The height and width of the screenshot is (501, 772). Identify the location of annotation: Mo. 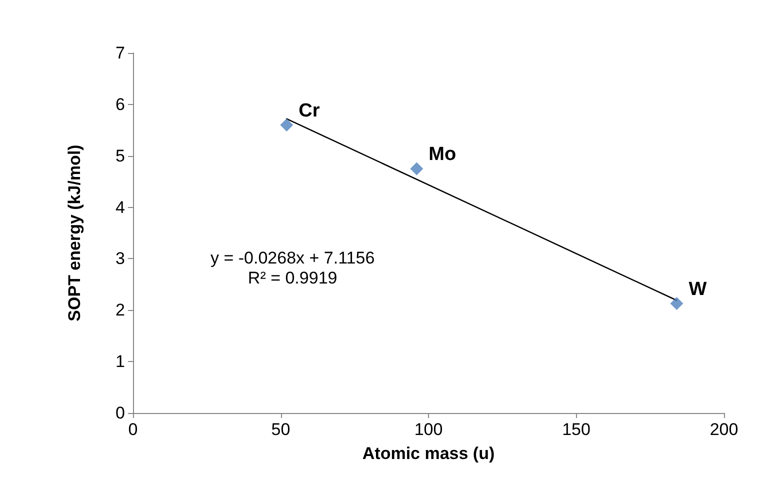
(442, 155).